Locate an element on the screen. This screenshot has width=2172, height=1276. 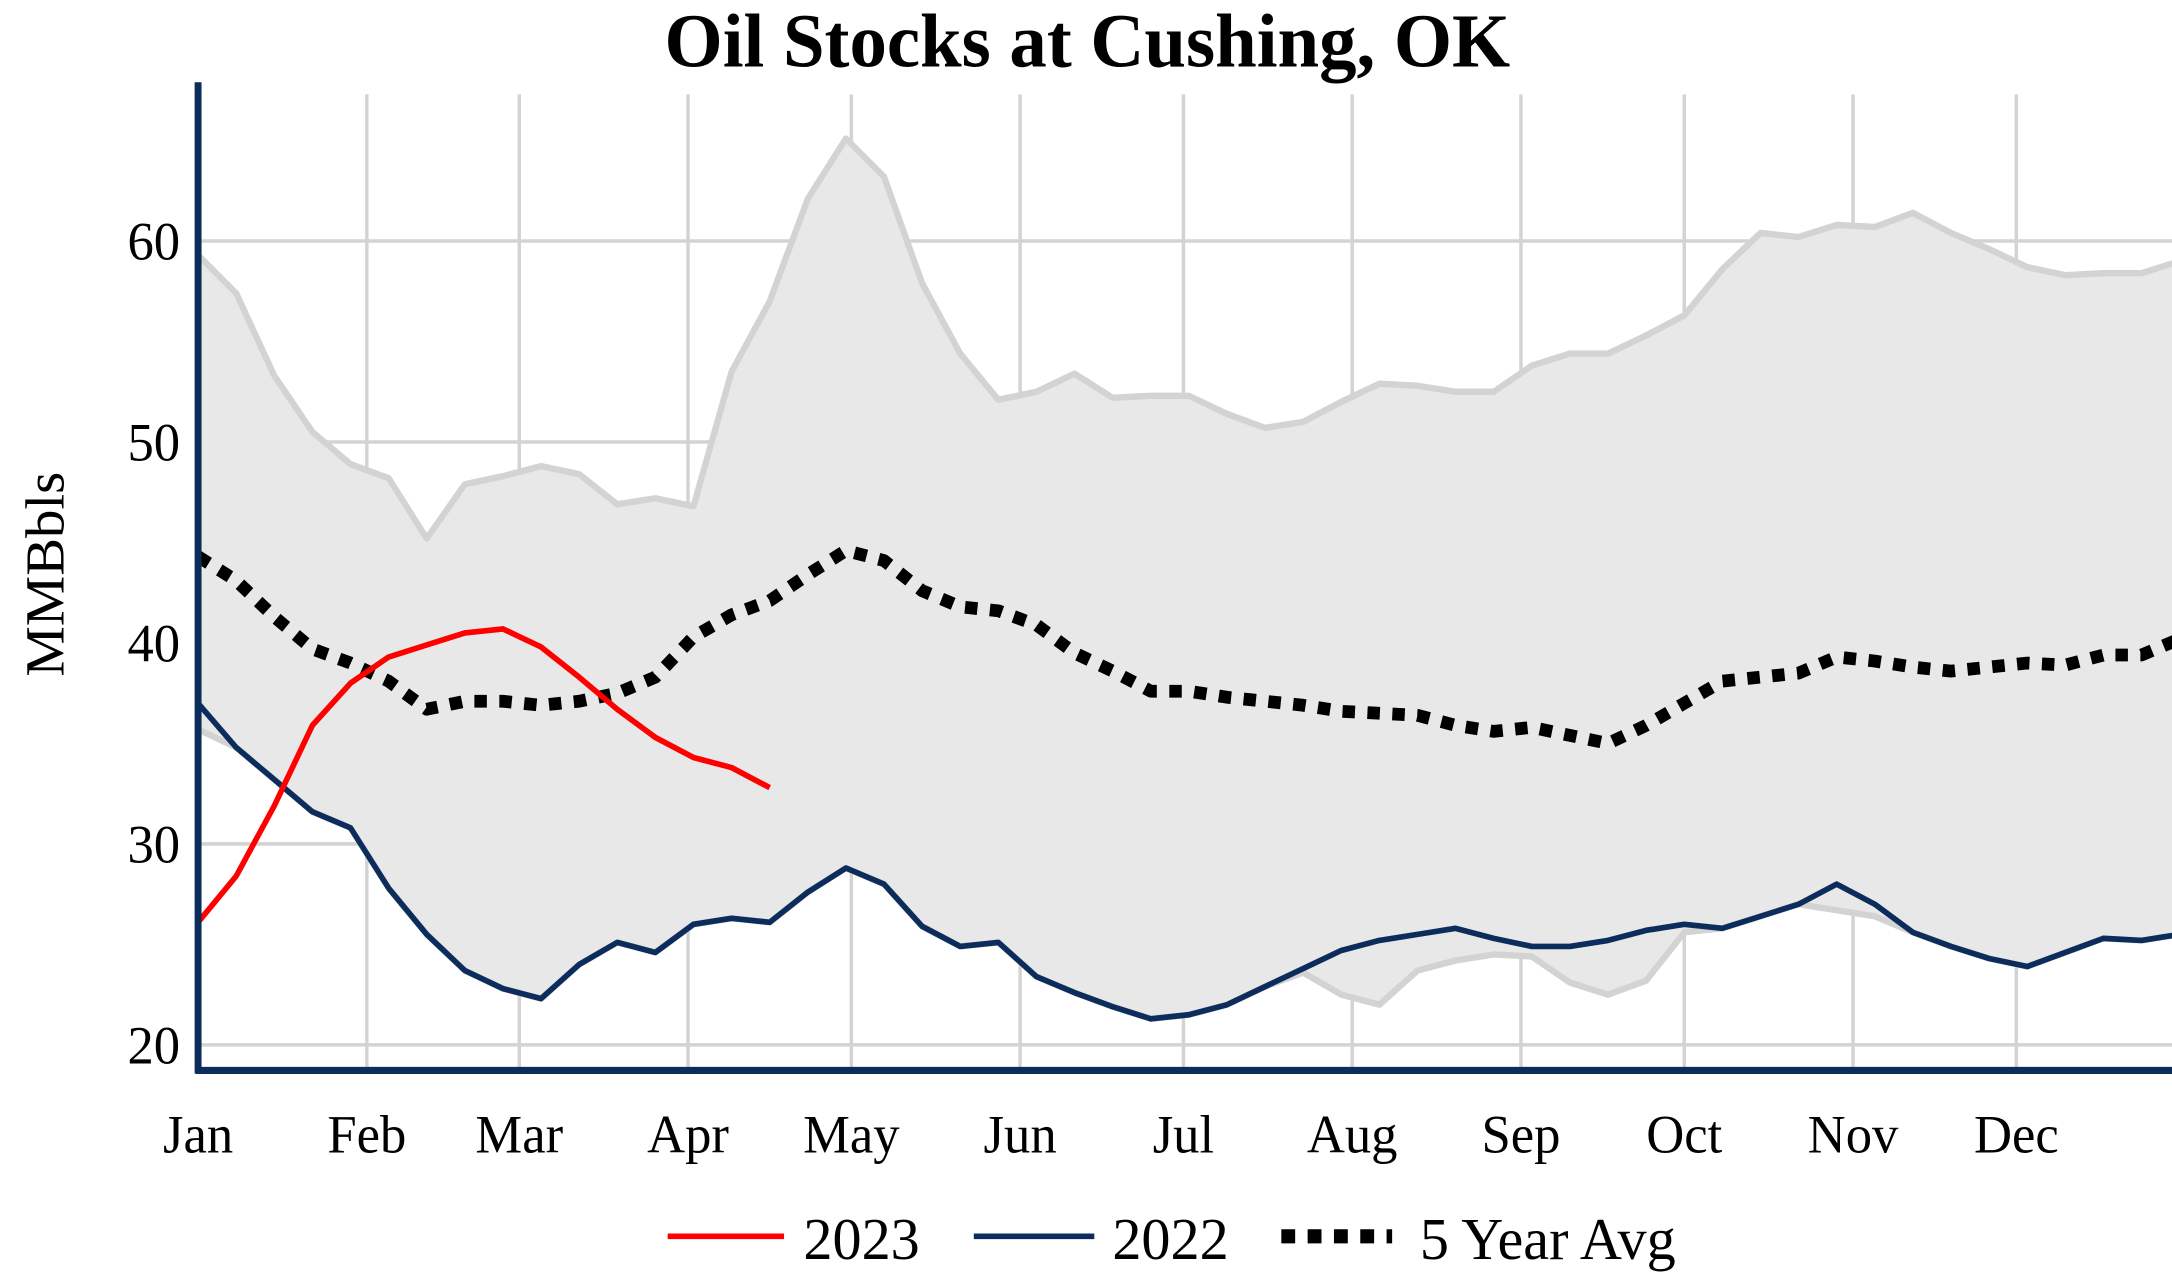
x-tick-label: Jan is located at coordinates (198, 1135).